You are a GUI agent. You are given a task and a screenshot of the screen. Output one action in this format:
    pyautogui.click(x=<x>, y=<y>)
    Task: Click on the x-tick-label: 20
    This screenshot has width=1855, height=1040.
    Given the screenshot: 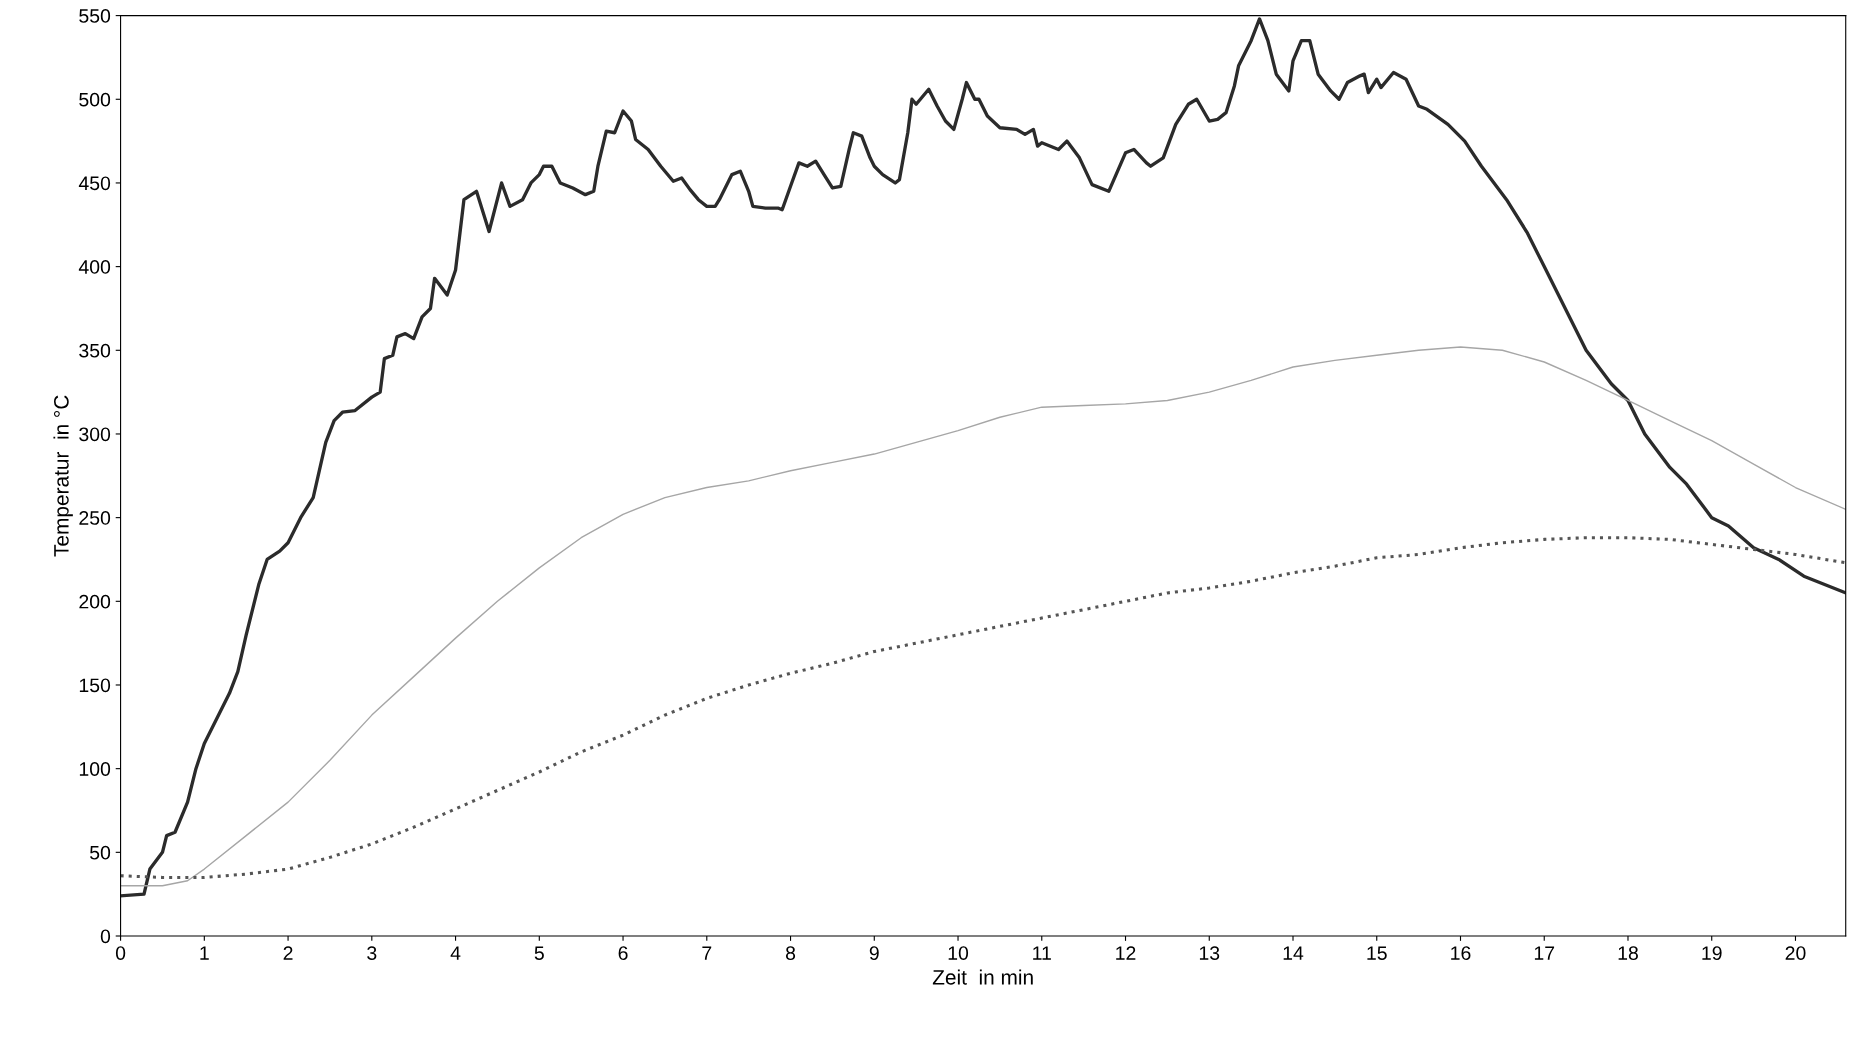 What is the action you would take?
    pyautogui.click(x=1795, y=953)
    